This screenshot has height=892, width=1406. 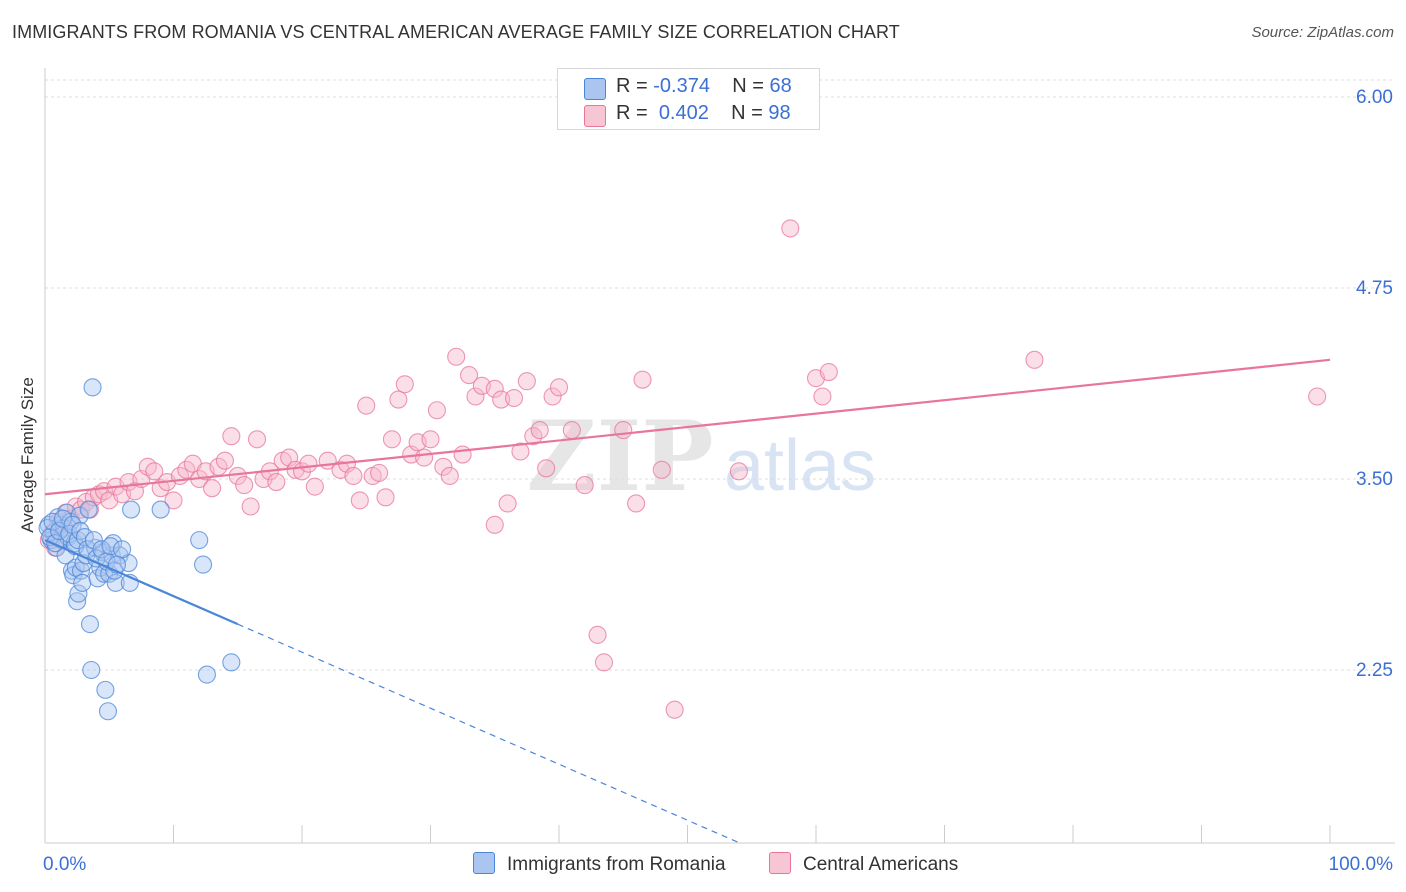 What do you see at coordinates (800, 466) in the screenshot?
I see `watermark-atlas: atlas` at bounding box center [800, 466].